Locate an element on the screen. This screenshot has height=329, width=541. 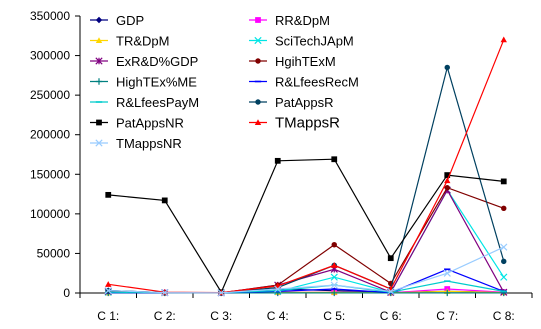
legend-item: TMappsNR is located at coordinates (136, 143).